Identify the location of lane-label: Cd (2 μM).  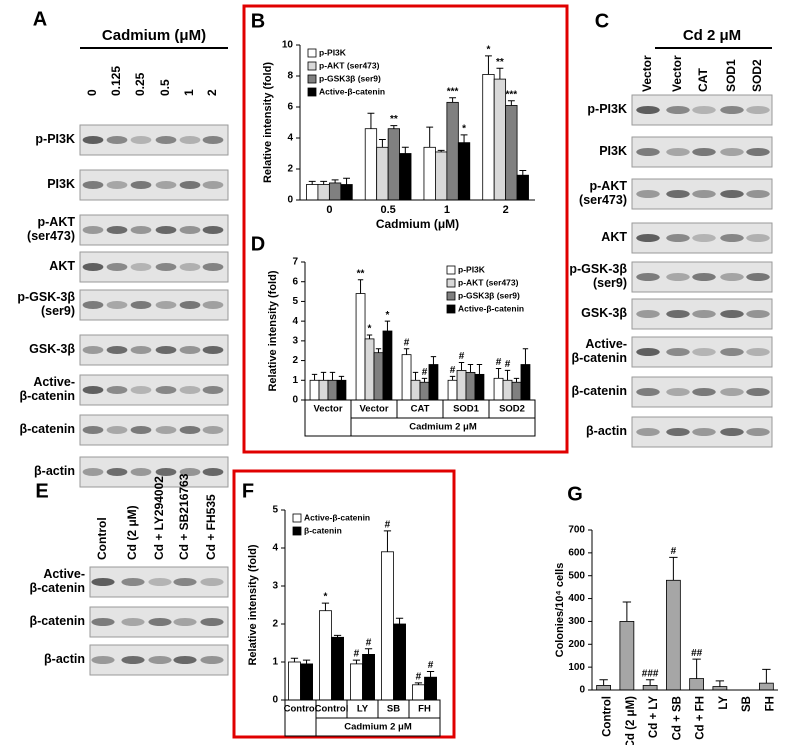
(132, 532).